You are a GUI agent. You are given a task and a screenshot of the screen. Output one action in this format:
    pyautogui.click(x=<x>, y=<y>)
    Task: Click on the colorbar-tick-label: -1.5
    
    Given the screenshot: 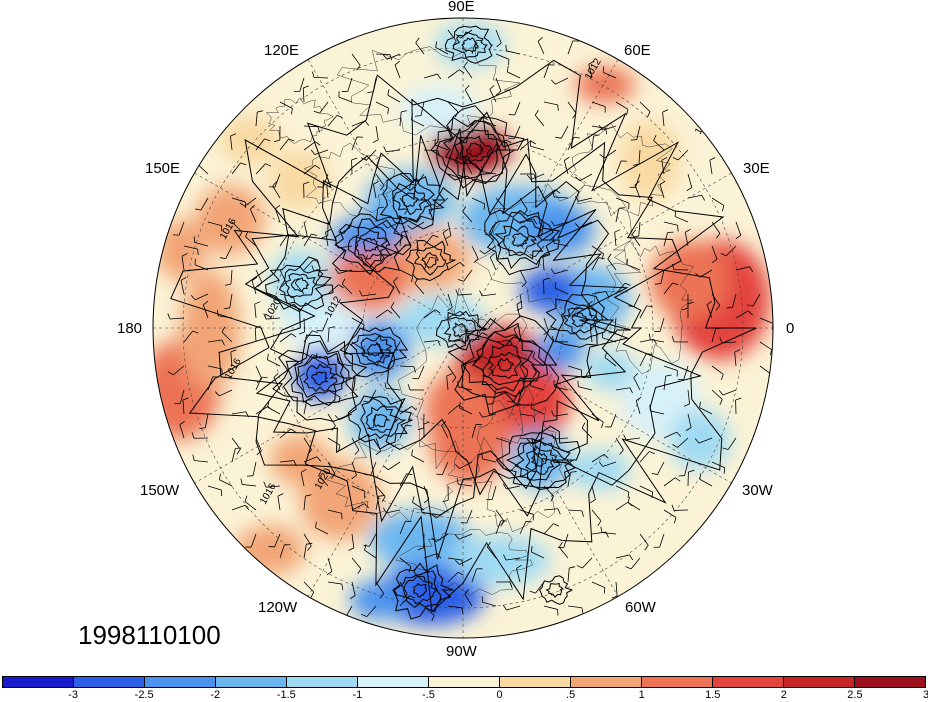 What is the action you would take?
    pyautogui.click(x=286, y=695)
    